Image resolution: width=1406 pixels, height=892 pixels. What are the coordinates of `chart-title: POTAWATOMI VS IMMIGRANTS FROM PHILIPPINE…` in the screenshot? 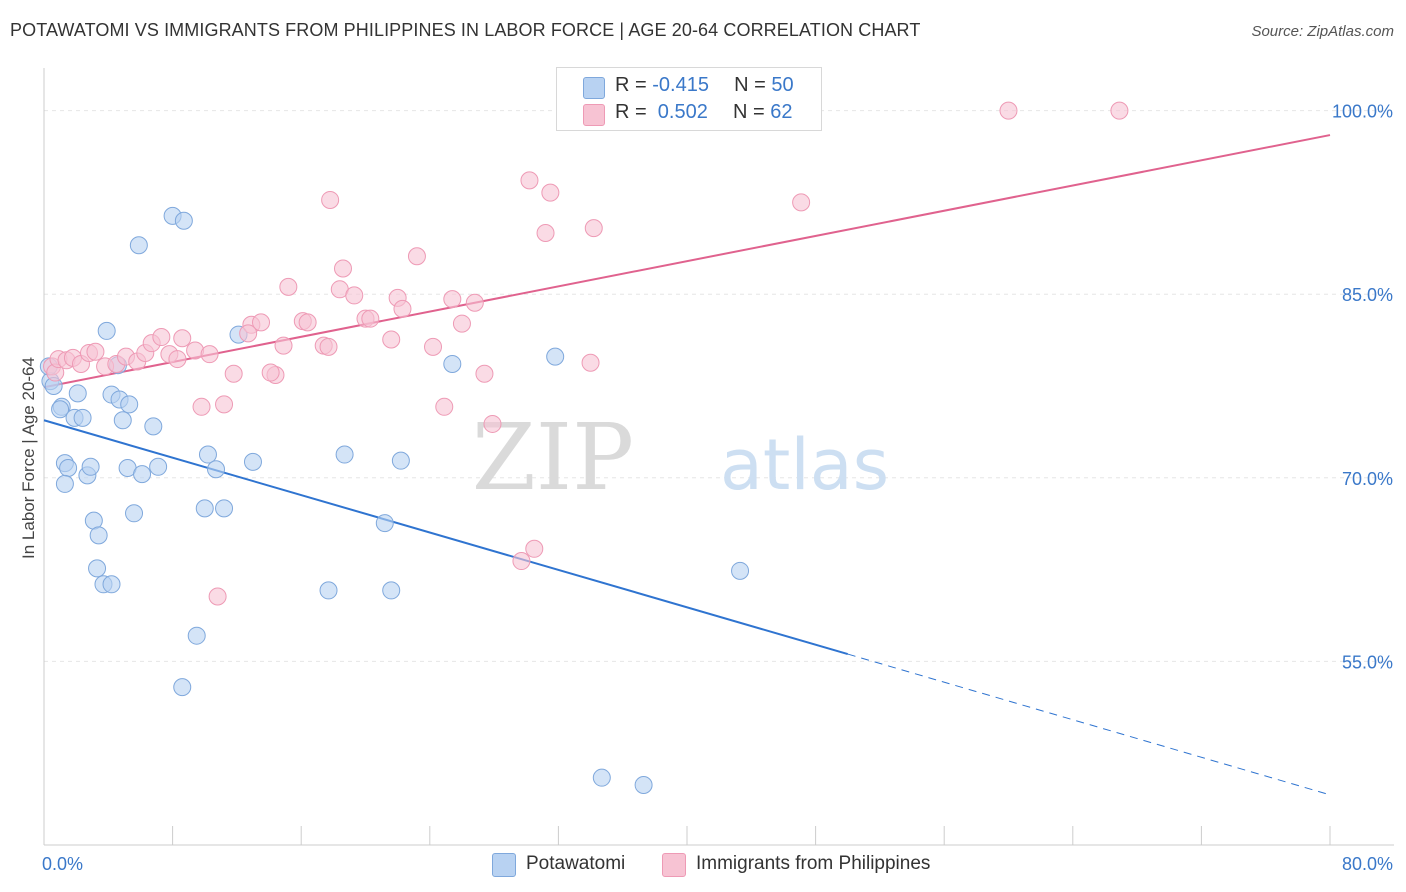 It's located at (465, 30).